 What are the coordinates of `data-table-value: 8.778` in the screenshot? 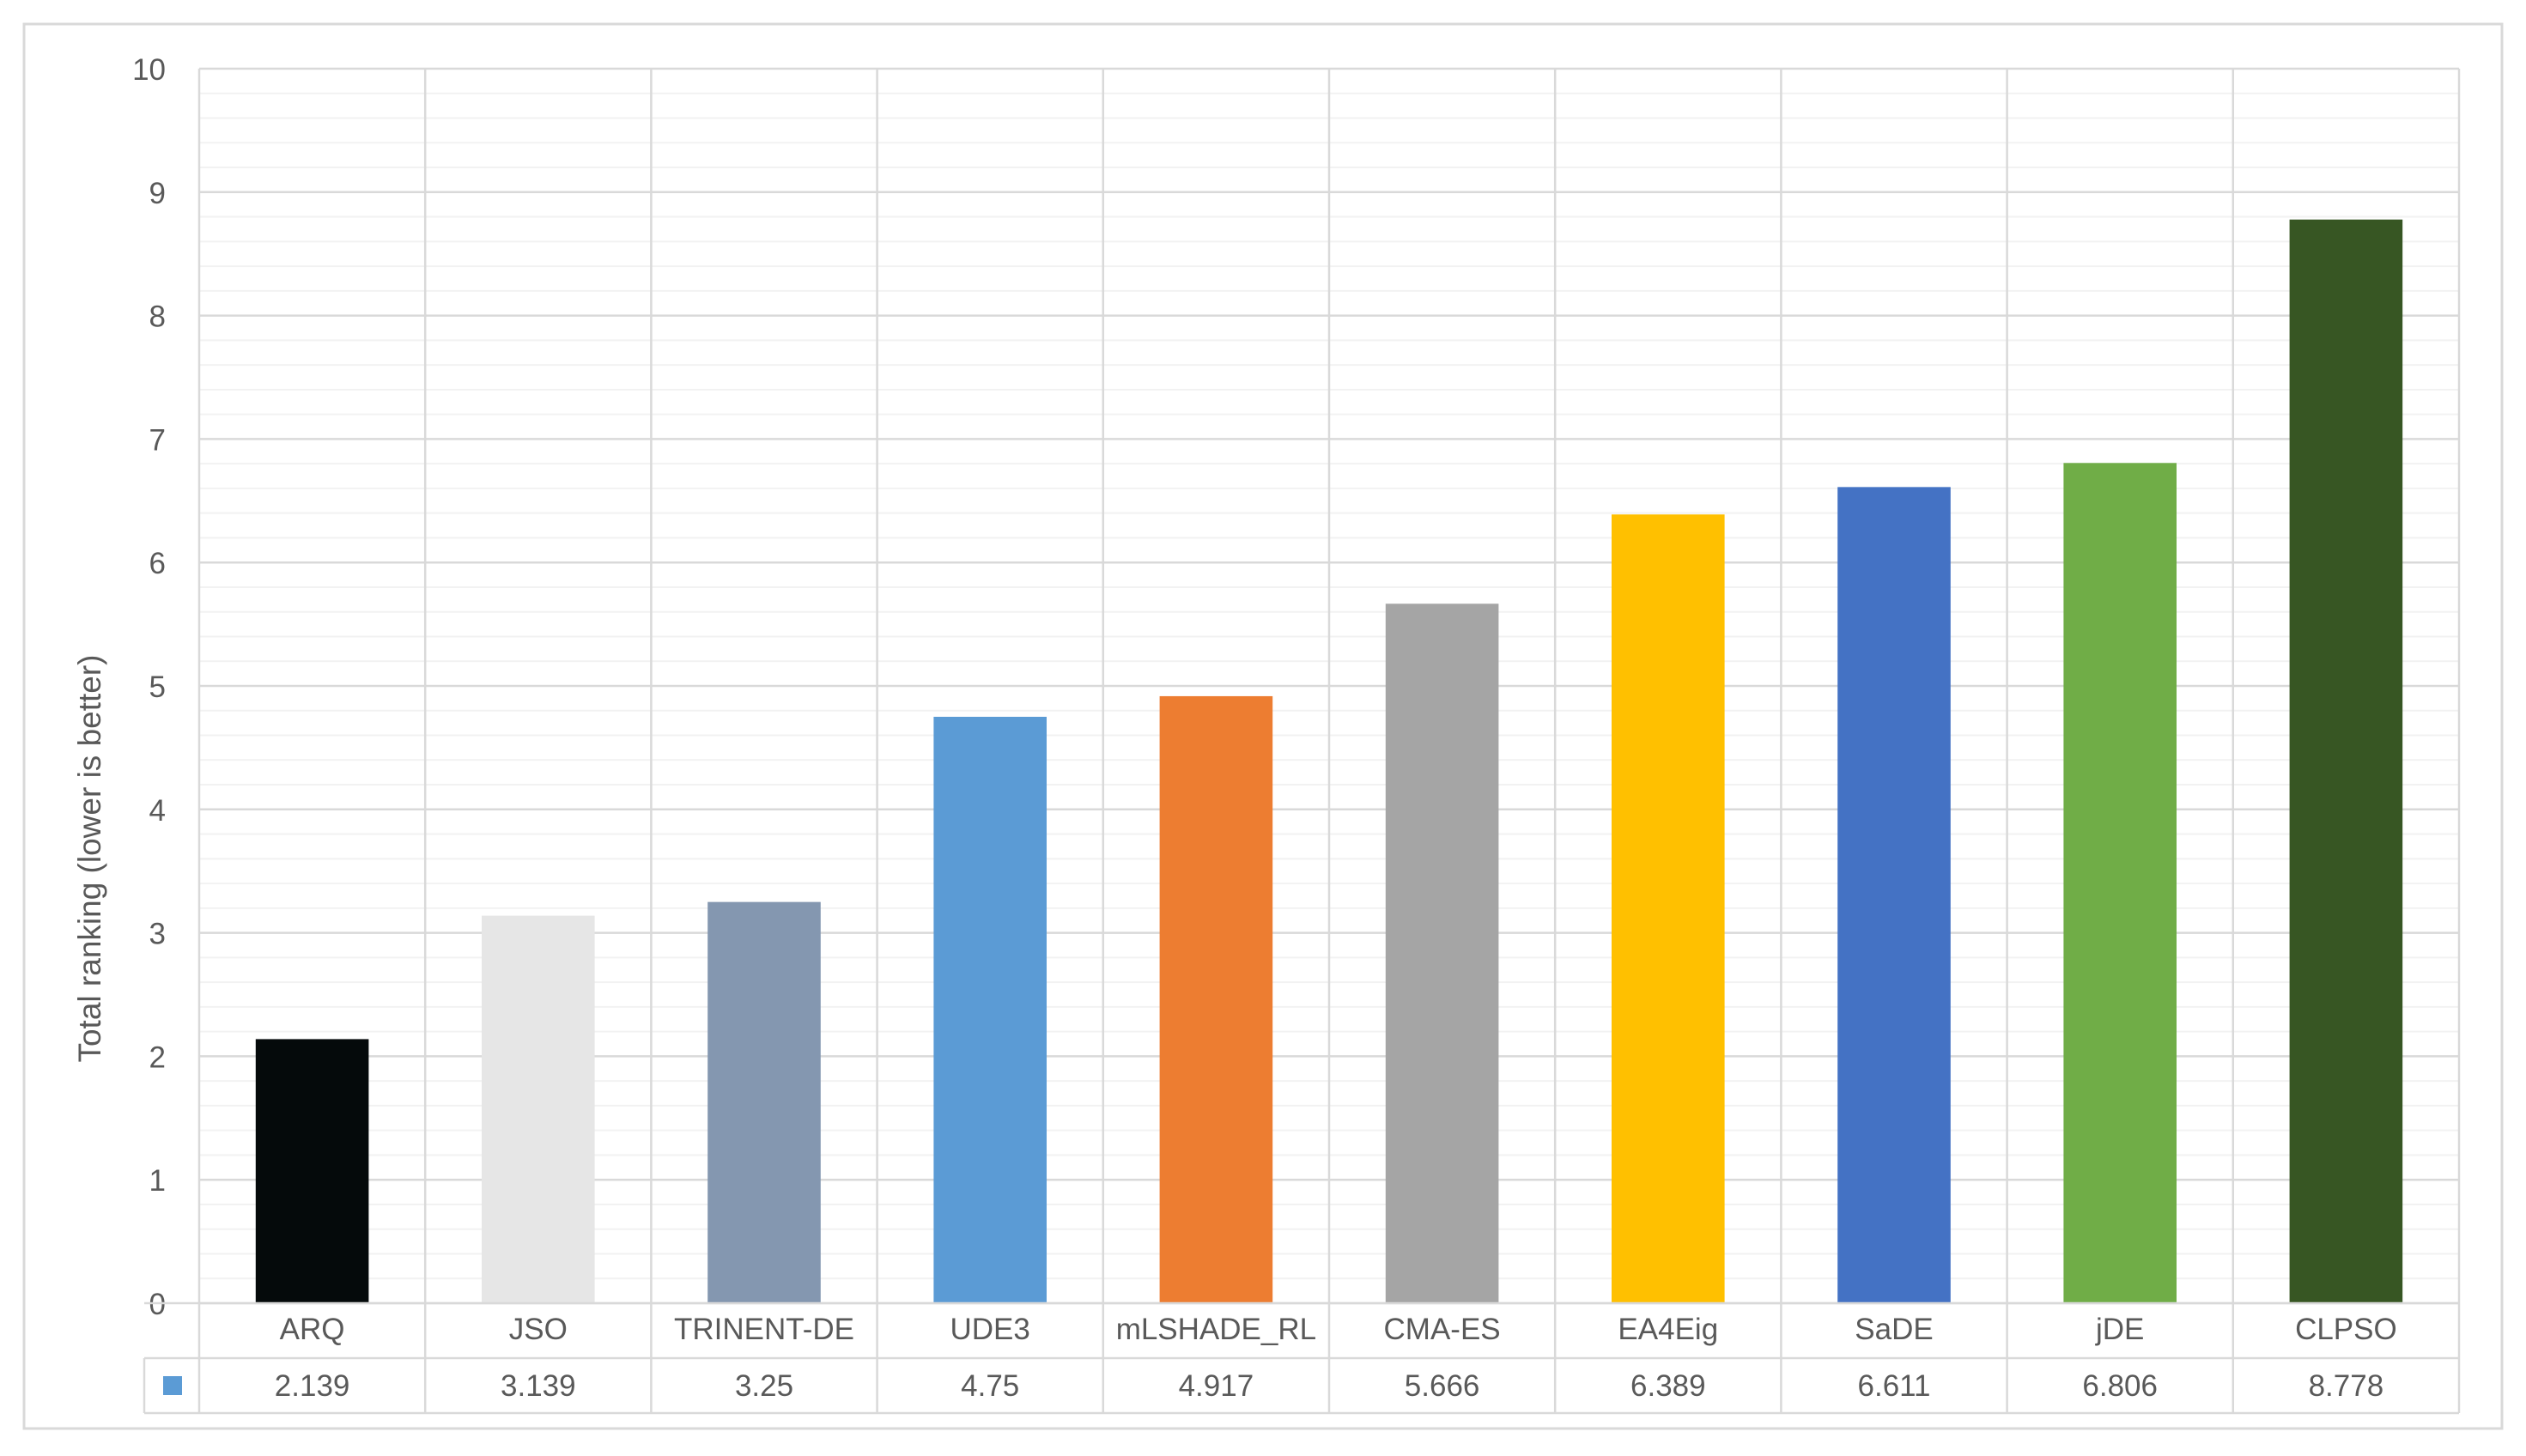 It's located at (2346, 1386).